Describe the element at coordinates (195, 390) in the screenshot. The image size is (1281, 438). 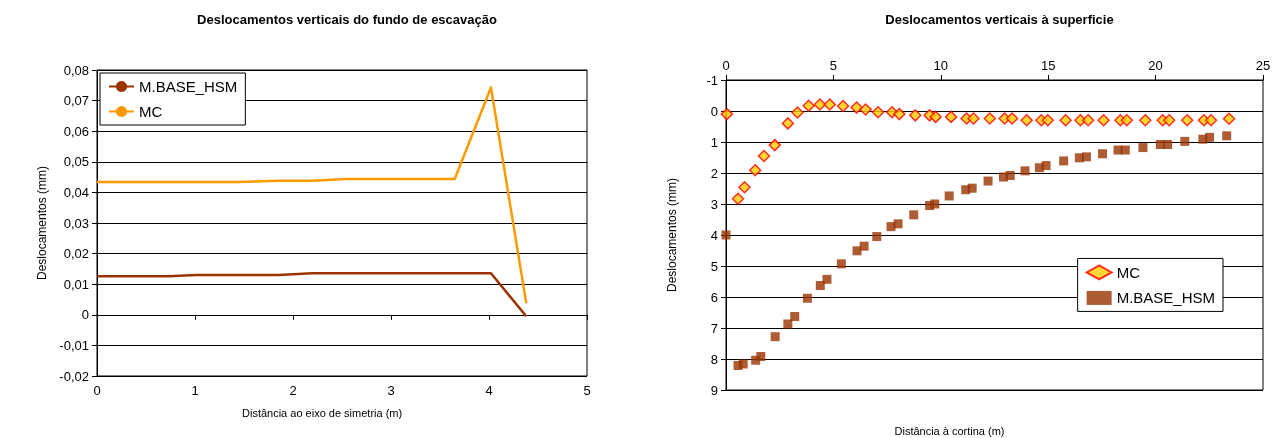
I see `x-tick-label: 1` at that location.